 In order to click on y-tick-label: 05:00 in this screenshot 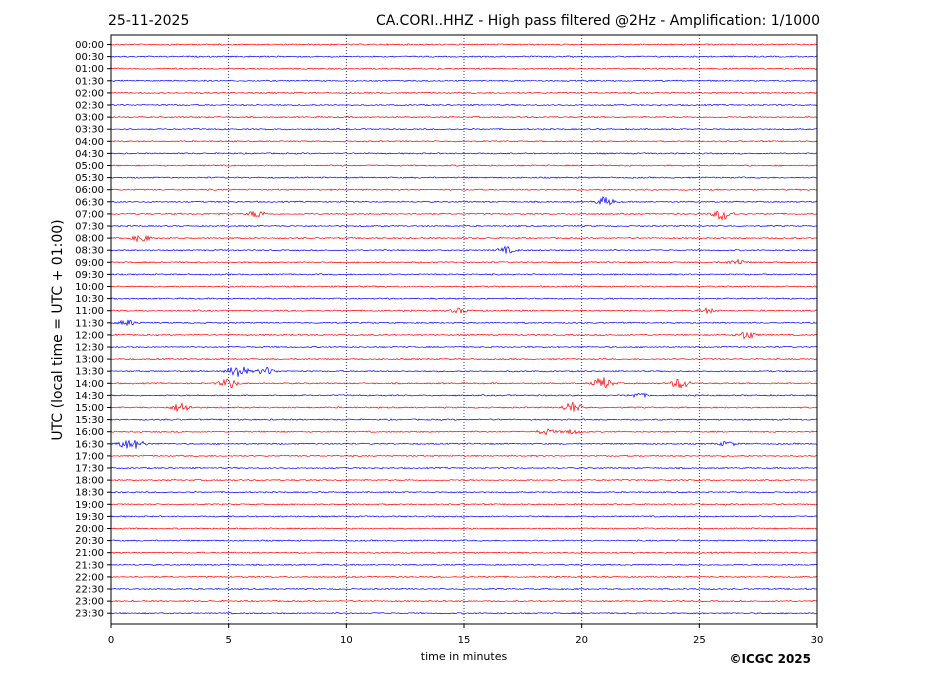, I will do `click(89, 166)`.